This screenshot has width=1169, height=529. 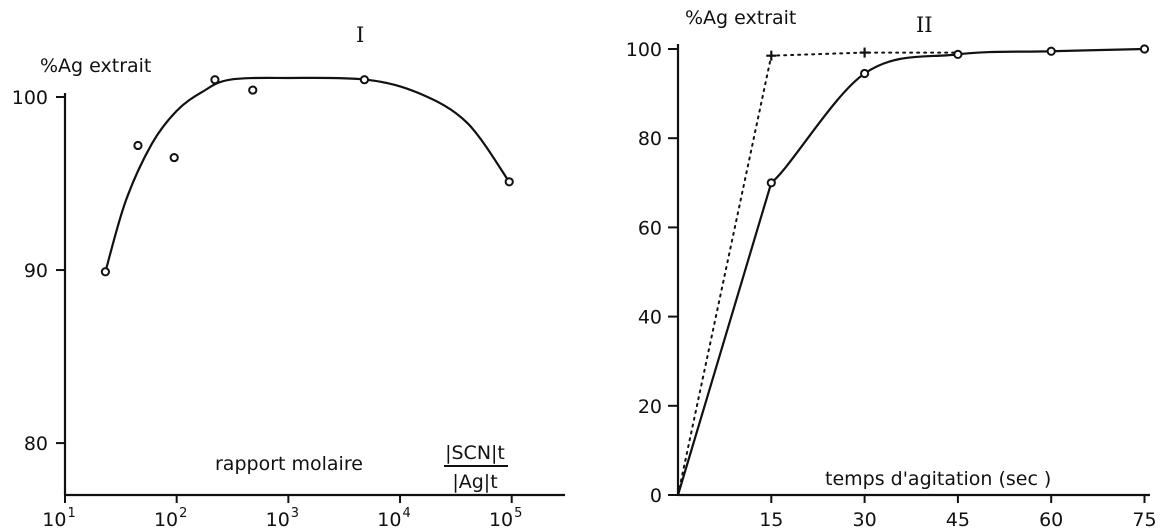 I want to click on y-ticks-ii: 0 20 40 60 80 100, so click(x=652, y=273).